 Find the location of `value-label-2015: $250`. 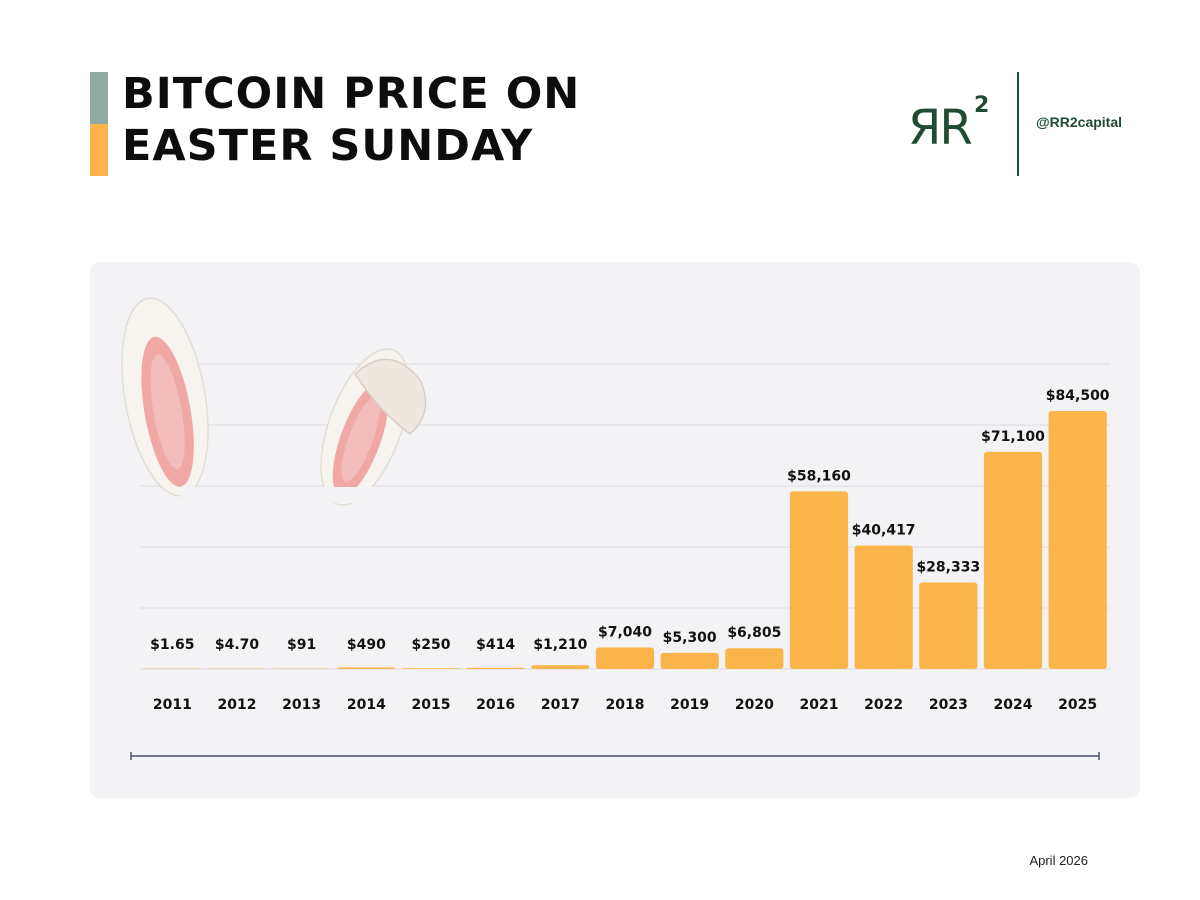

value-label-2015: $250 is located at coordinates (431, 645).